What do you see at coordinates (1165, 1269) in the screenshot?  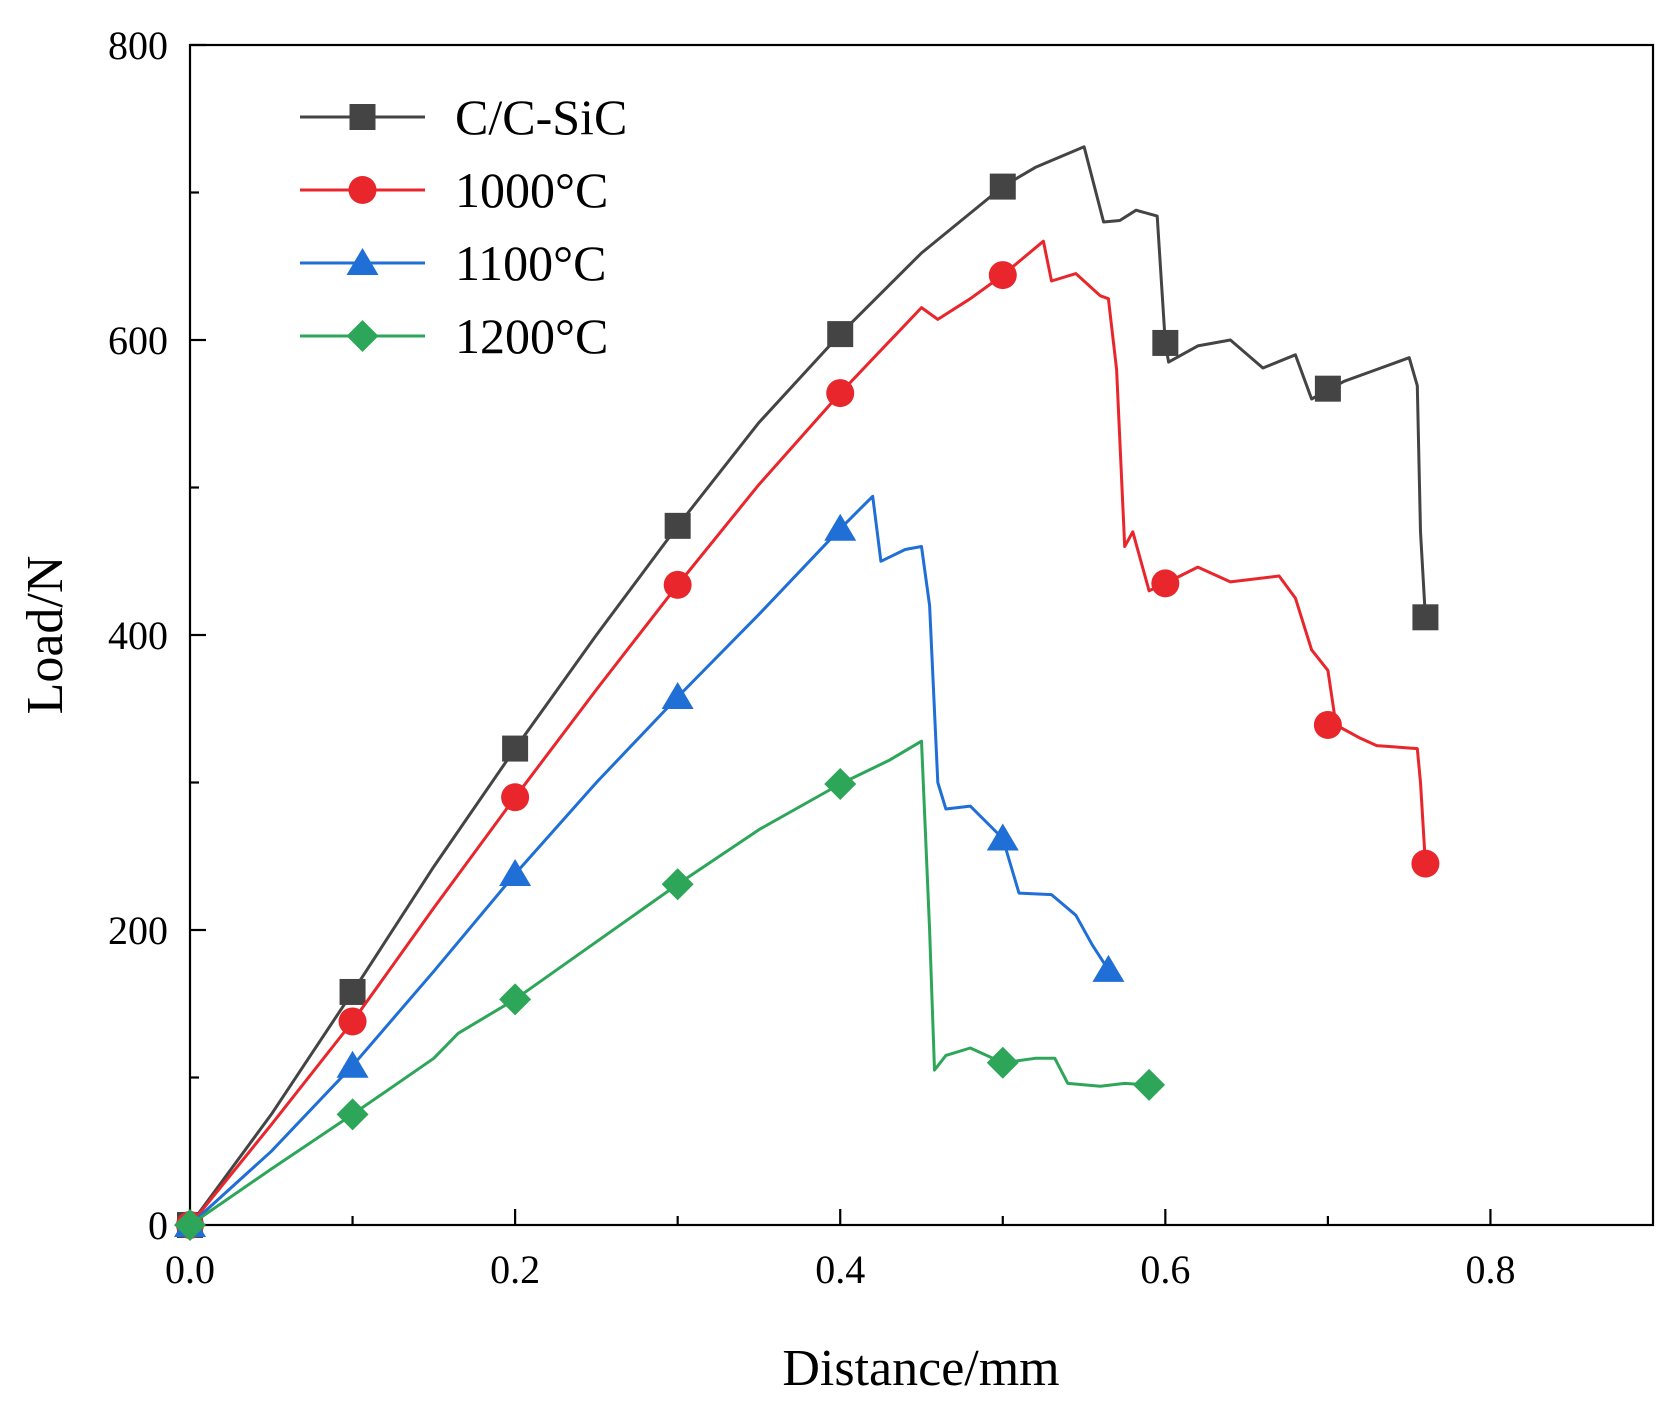 I see `x-tick-label: 0.6` at bounding box center [1165, 1269].